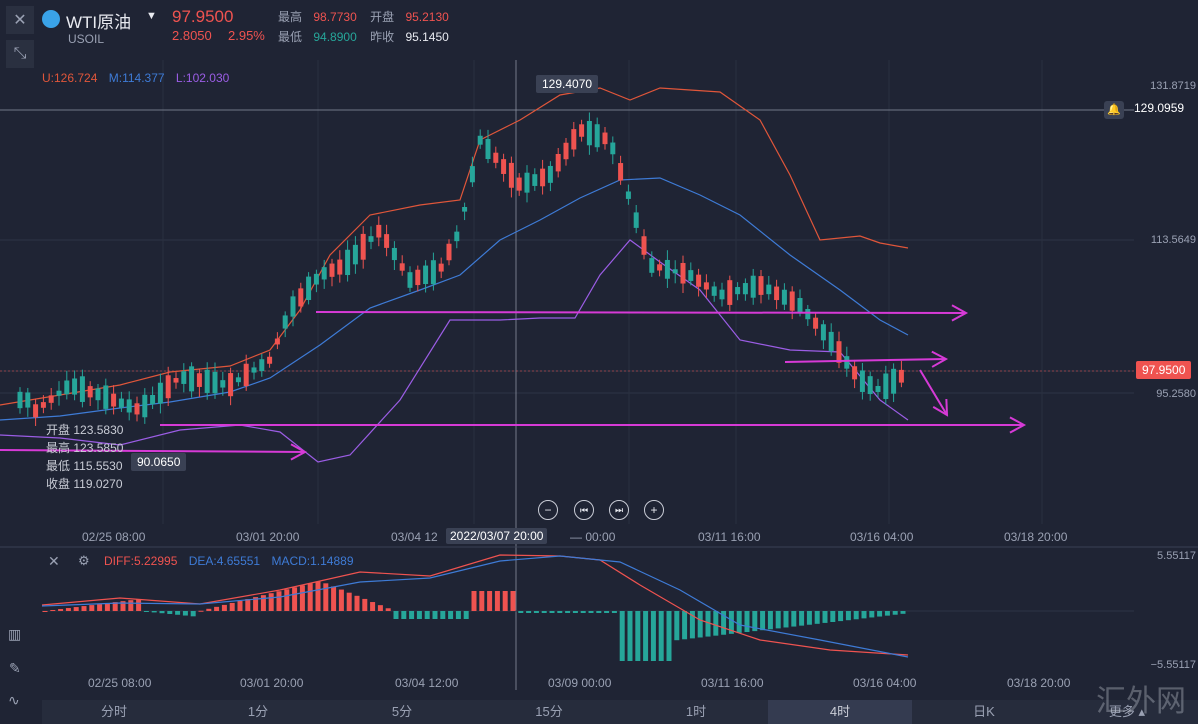  I want to click on close-icon: ✕, so click(20, 20).